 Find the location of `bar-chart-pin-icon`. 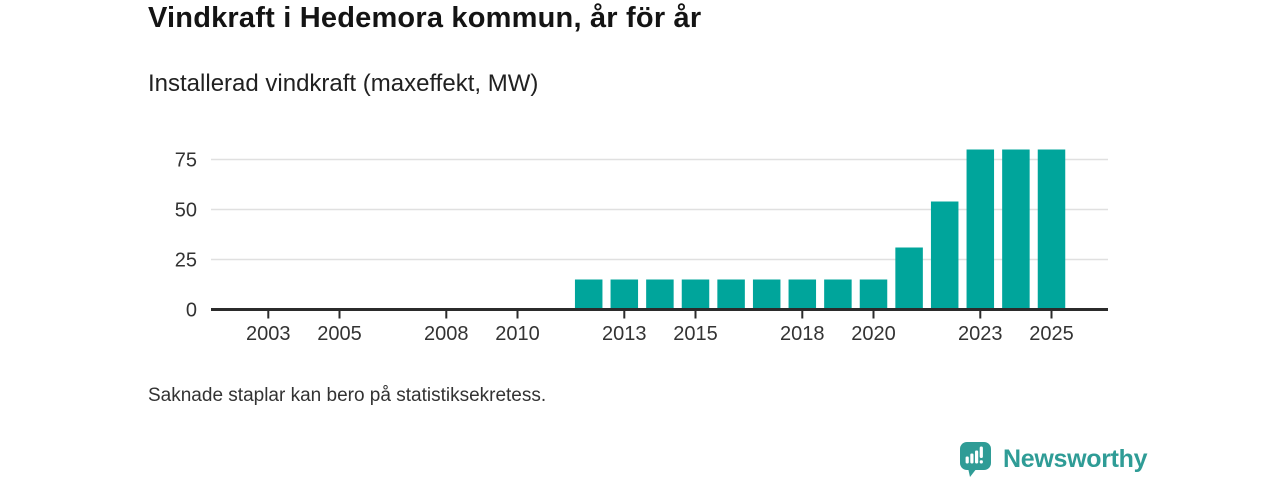

bar-chart-pin-icon is located at coordinates (976, 459).